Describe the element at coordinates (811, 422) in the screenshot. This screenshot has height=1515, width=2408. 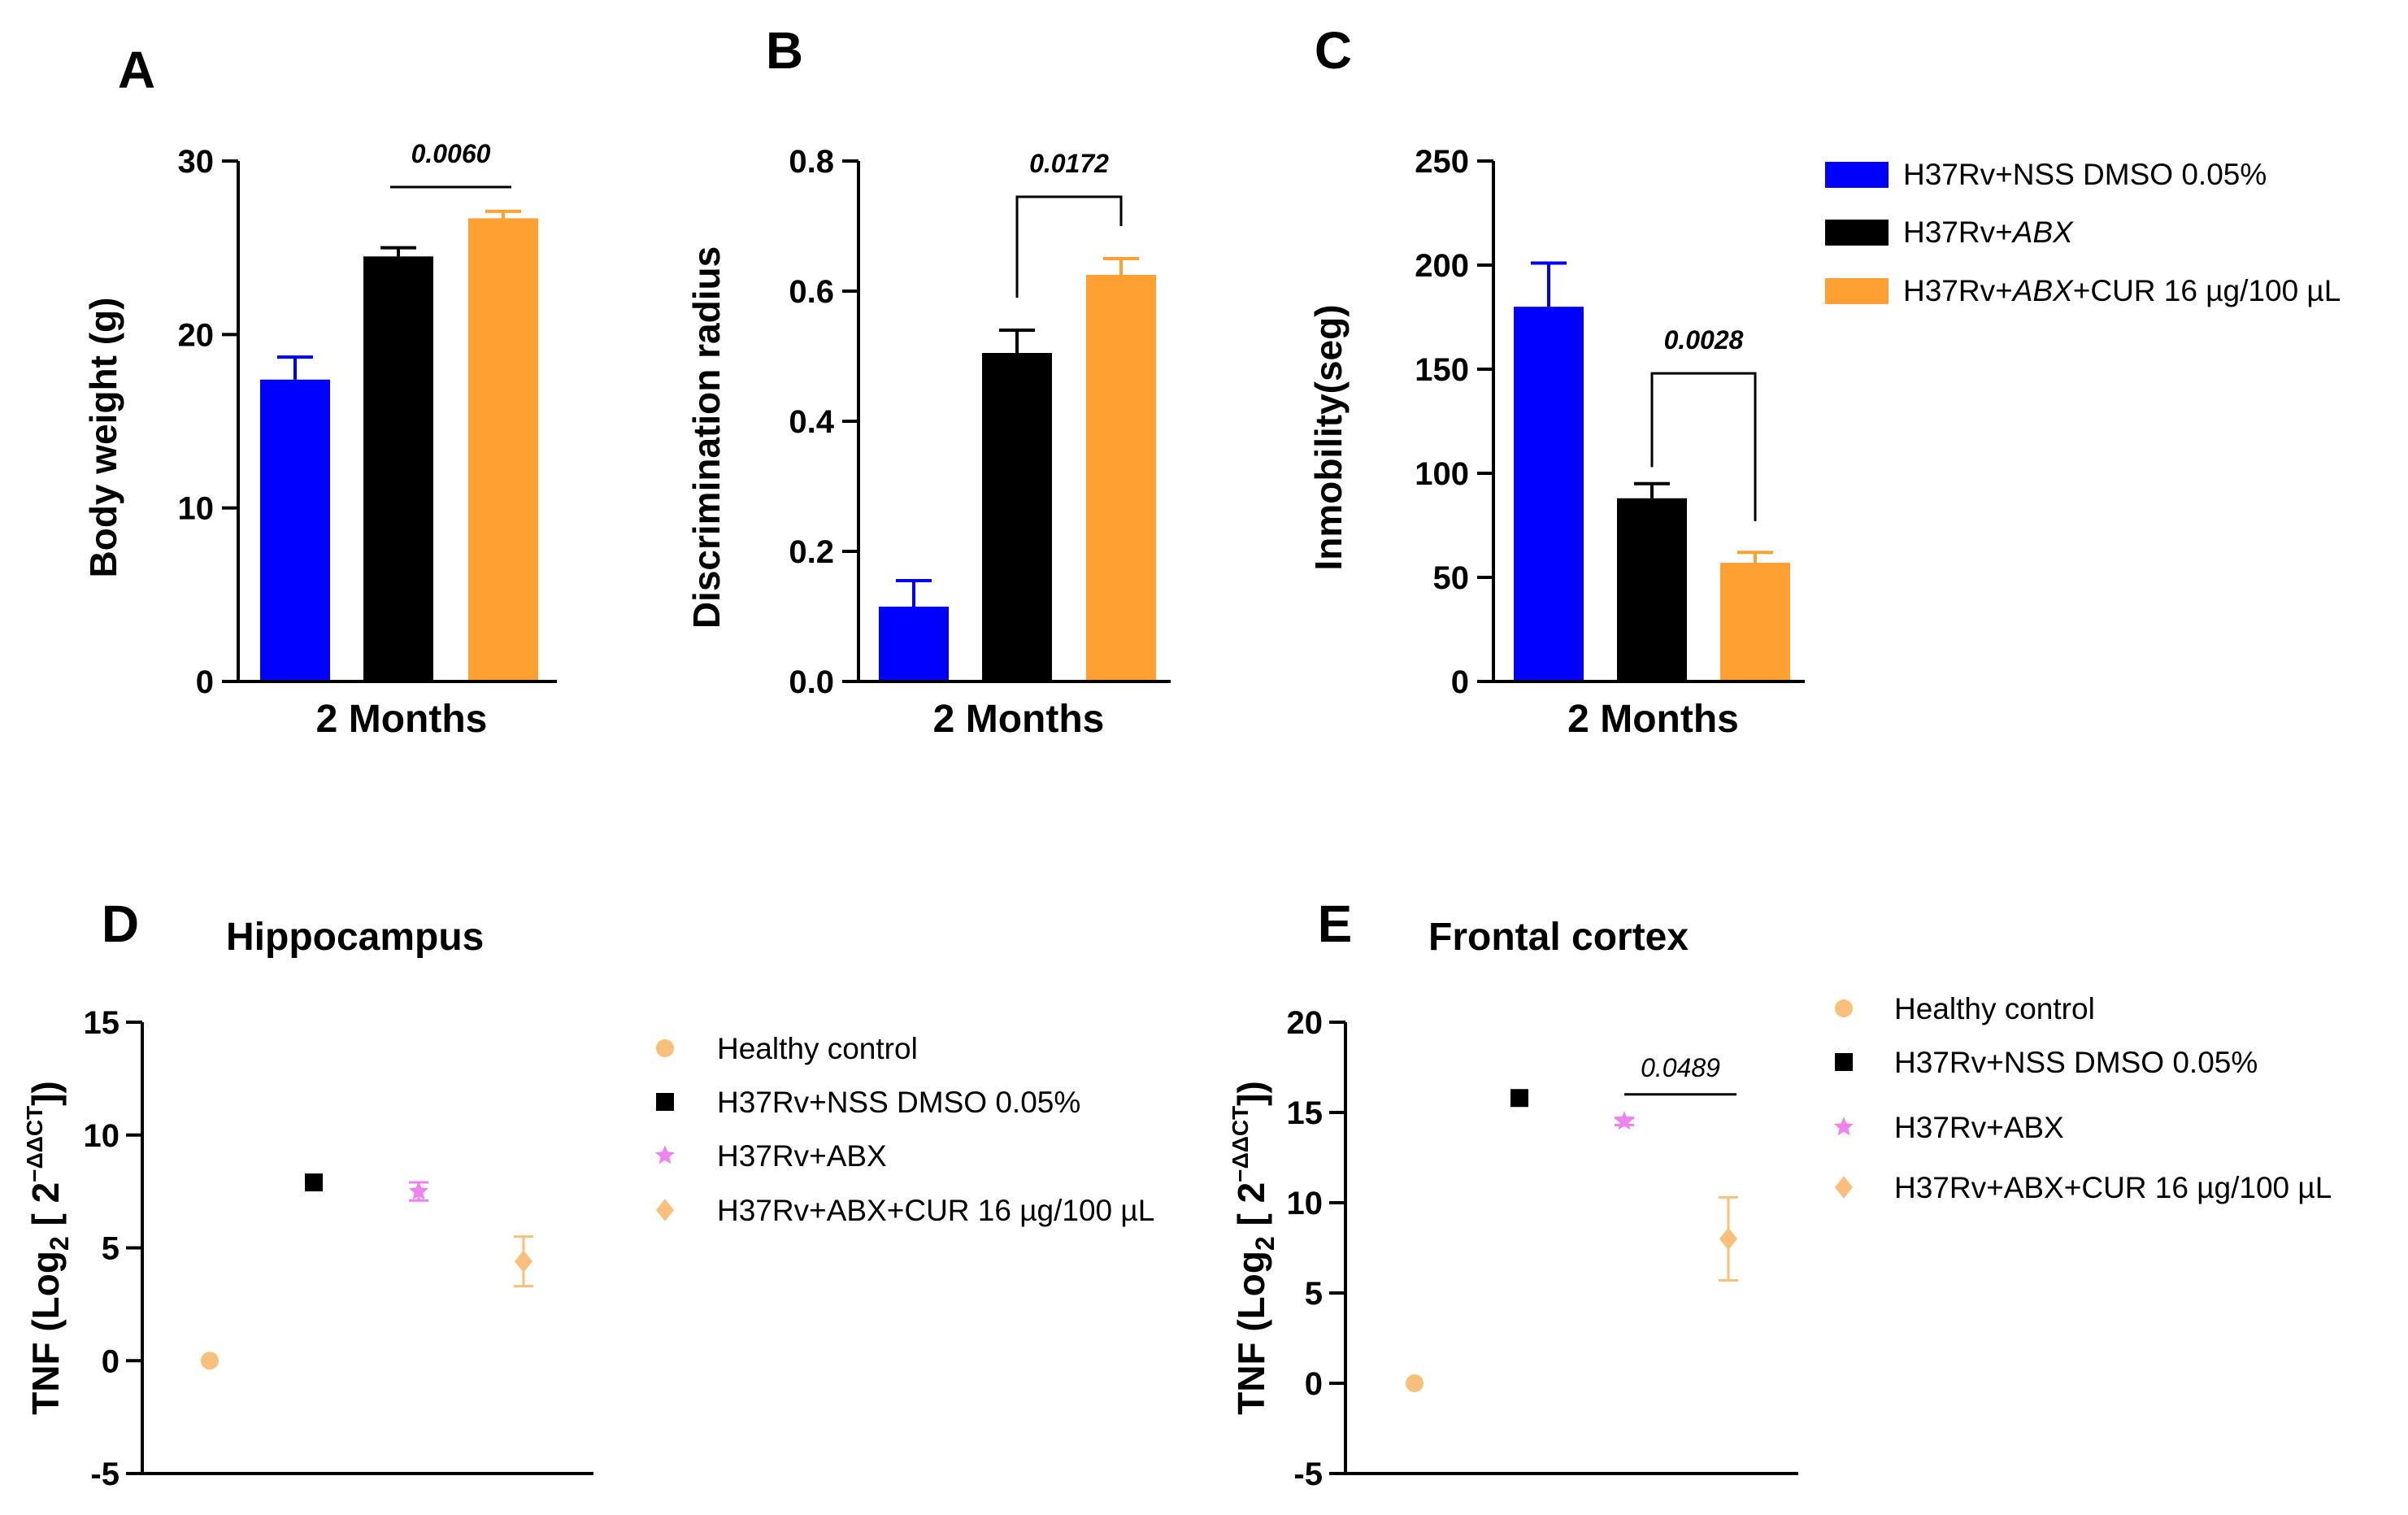
I see `y-tick-label: 0.4` at that location.